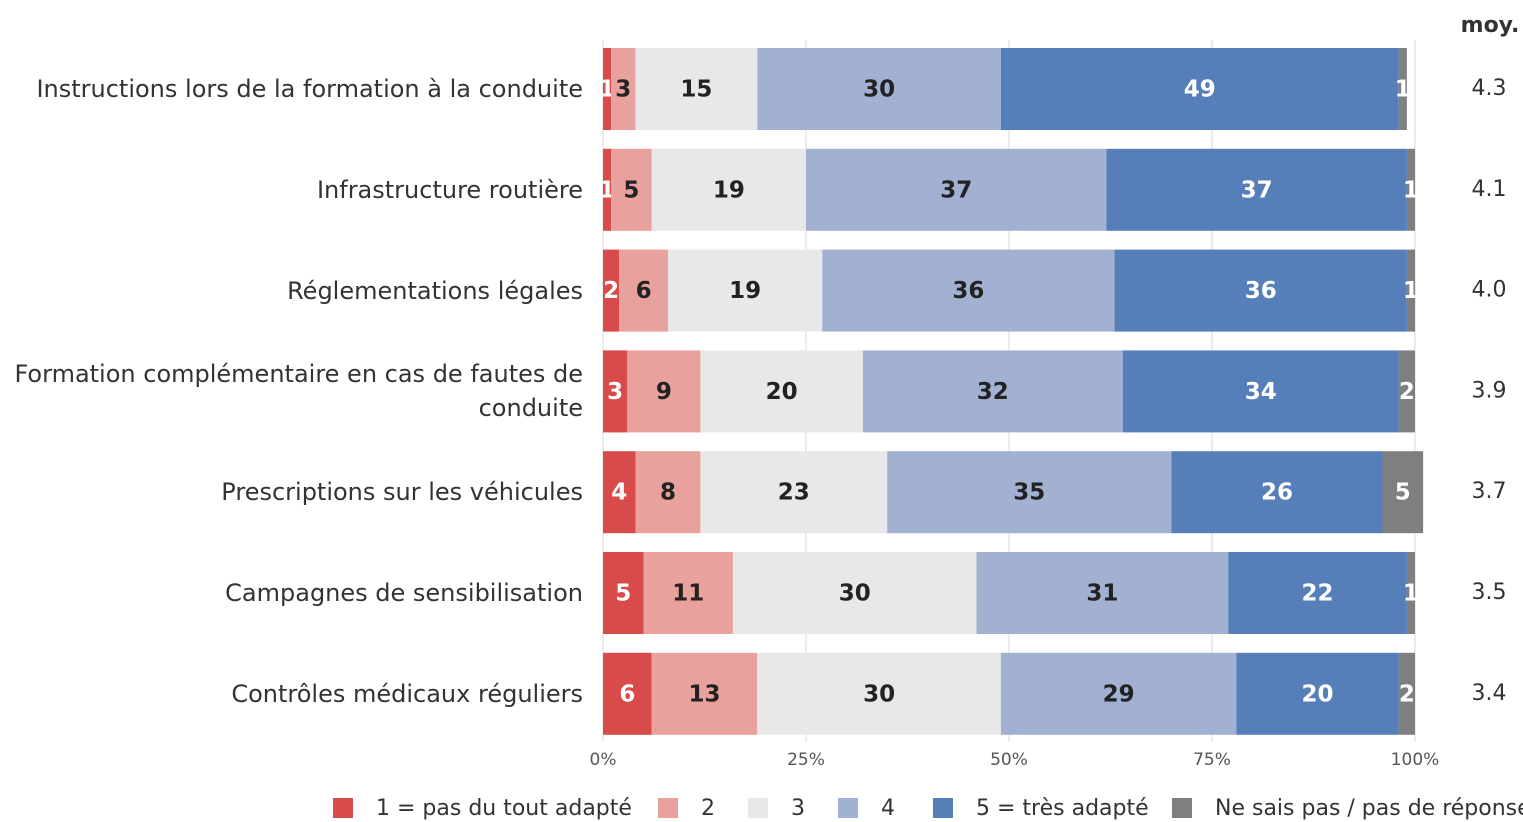 The width and height of the screenshot is (1523, 822). I want to click on legend-label: 1 = pas du tout adapté, so click(504, 808).